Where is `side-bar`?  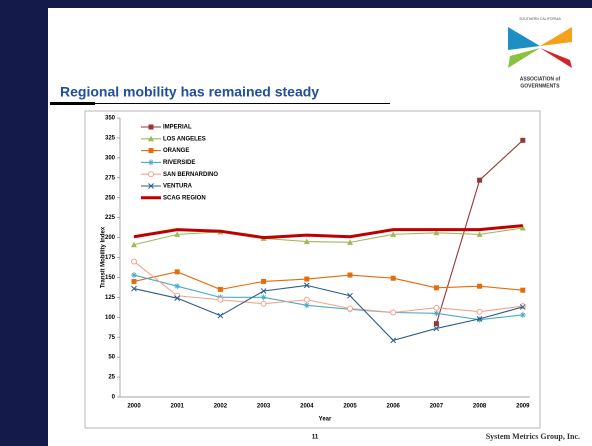
side-bar is located at coordinates (24, 223).